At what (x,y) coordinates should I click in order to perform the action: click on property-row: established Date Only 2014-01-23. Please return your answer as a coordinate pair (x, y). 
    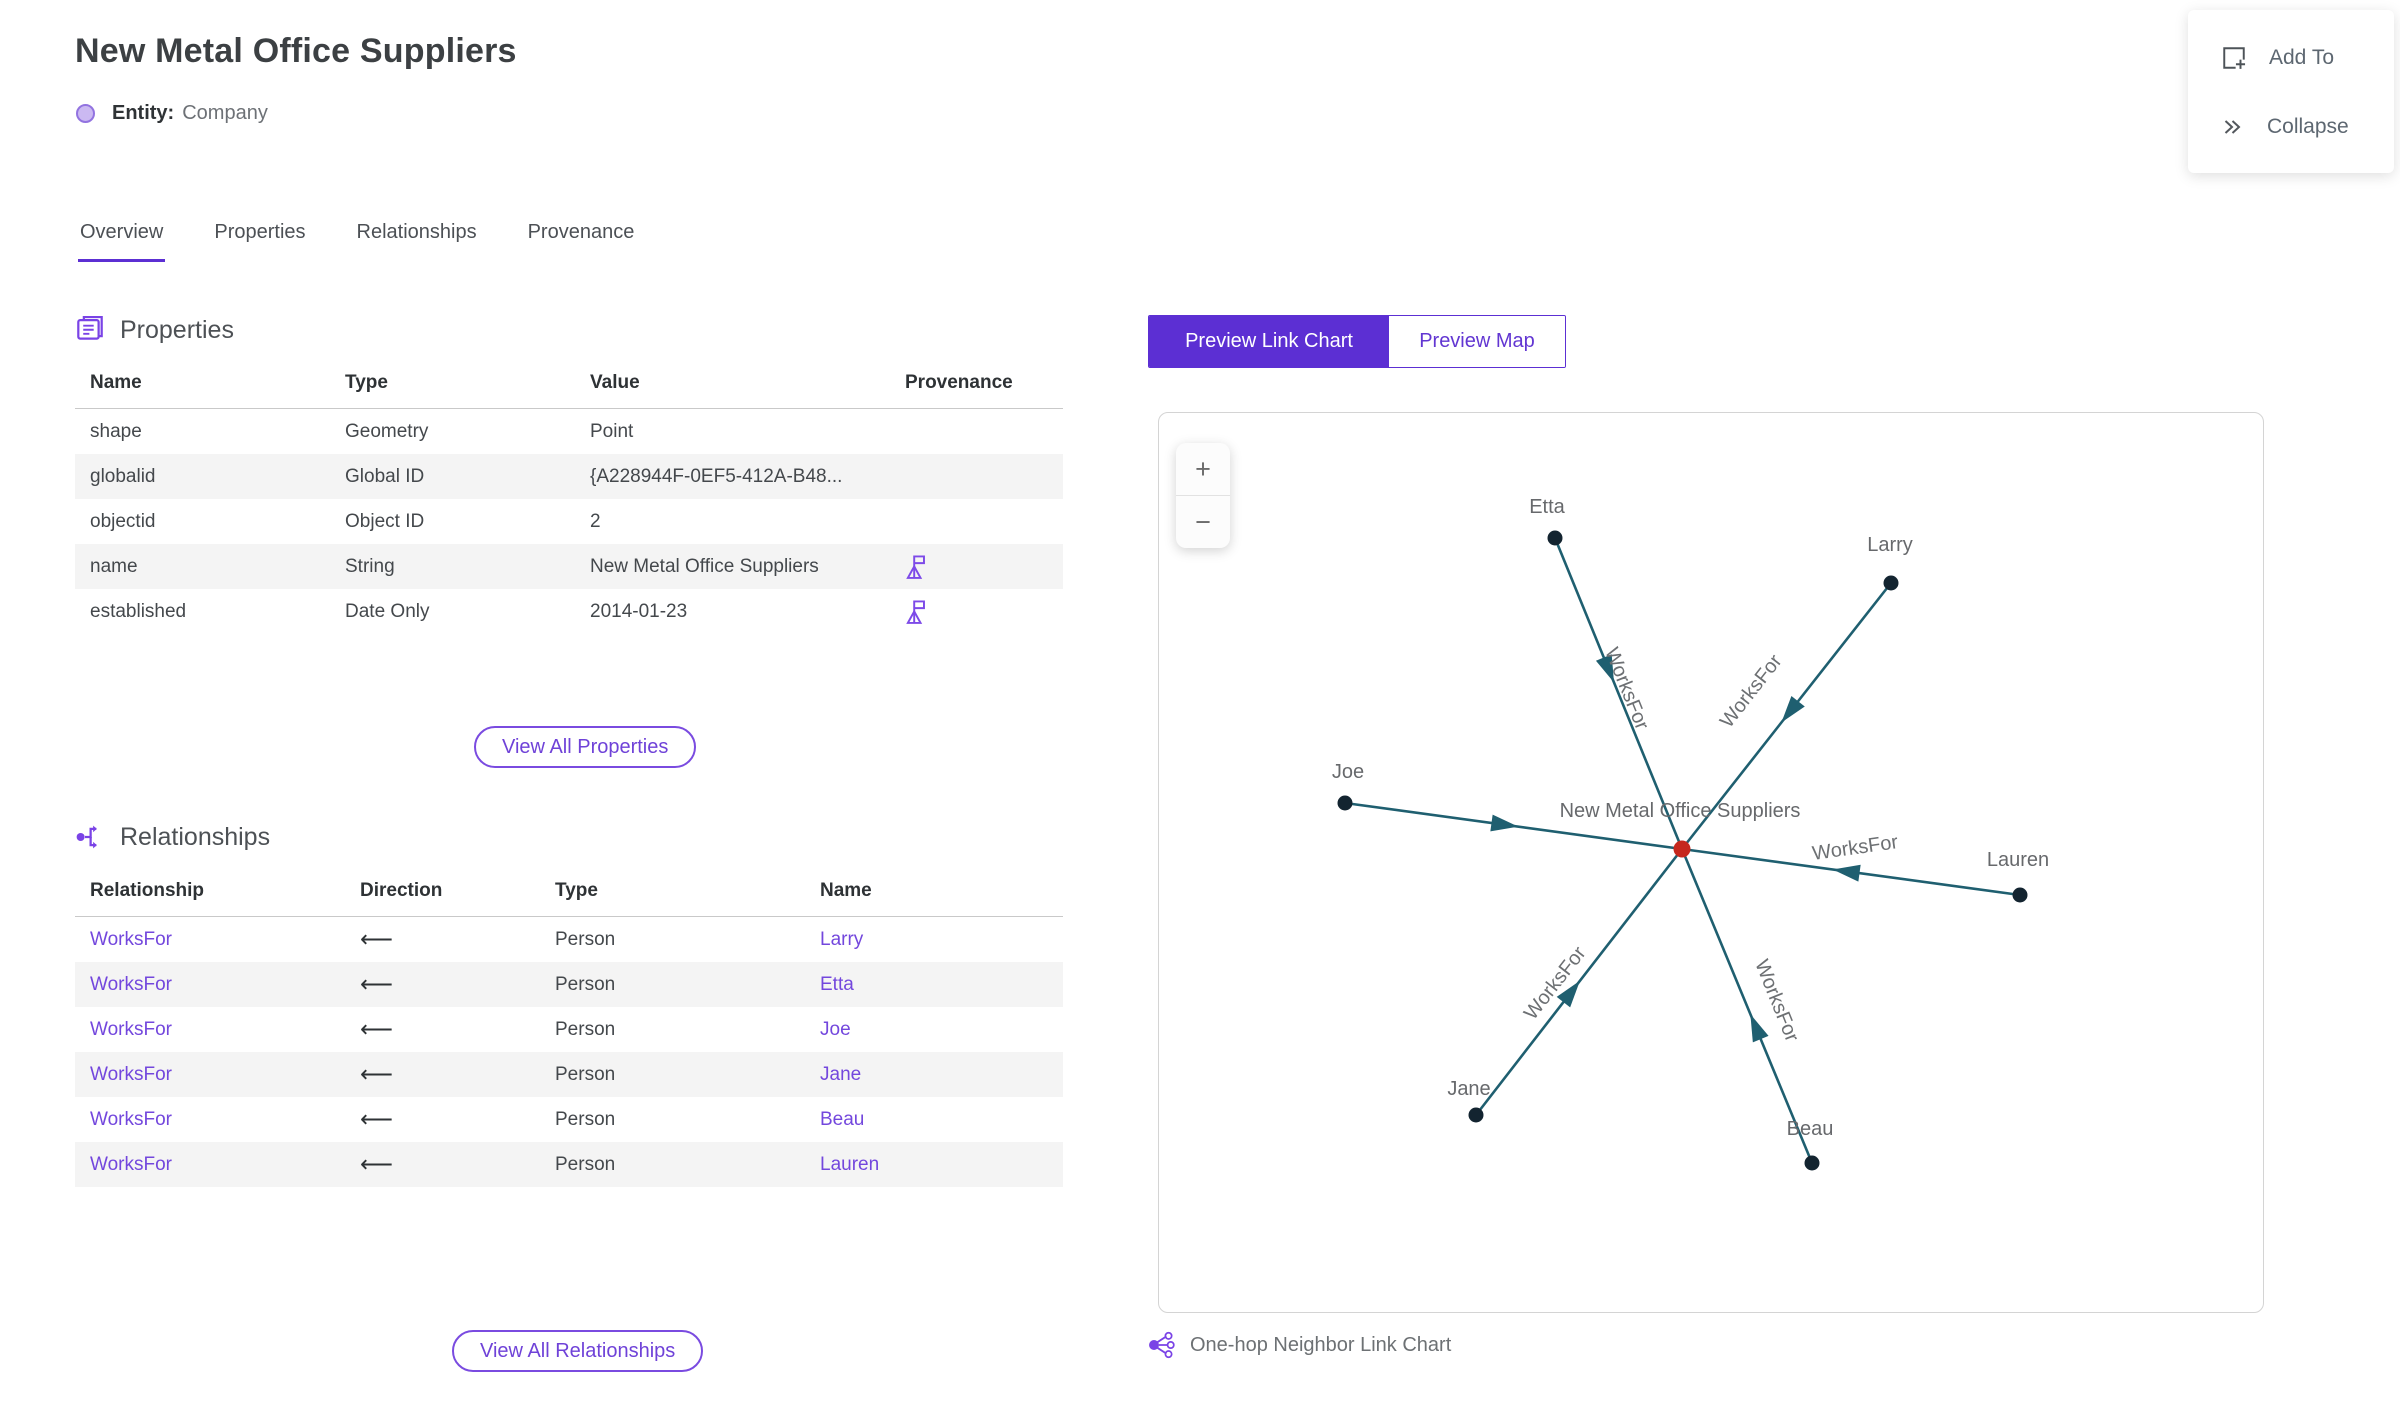
    Looking at the image, I should click on (569, 611).